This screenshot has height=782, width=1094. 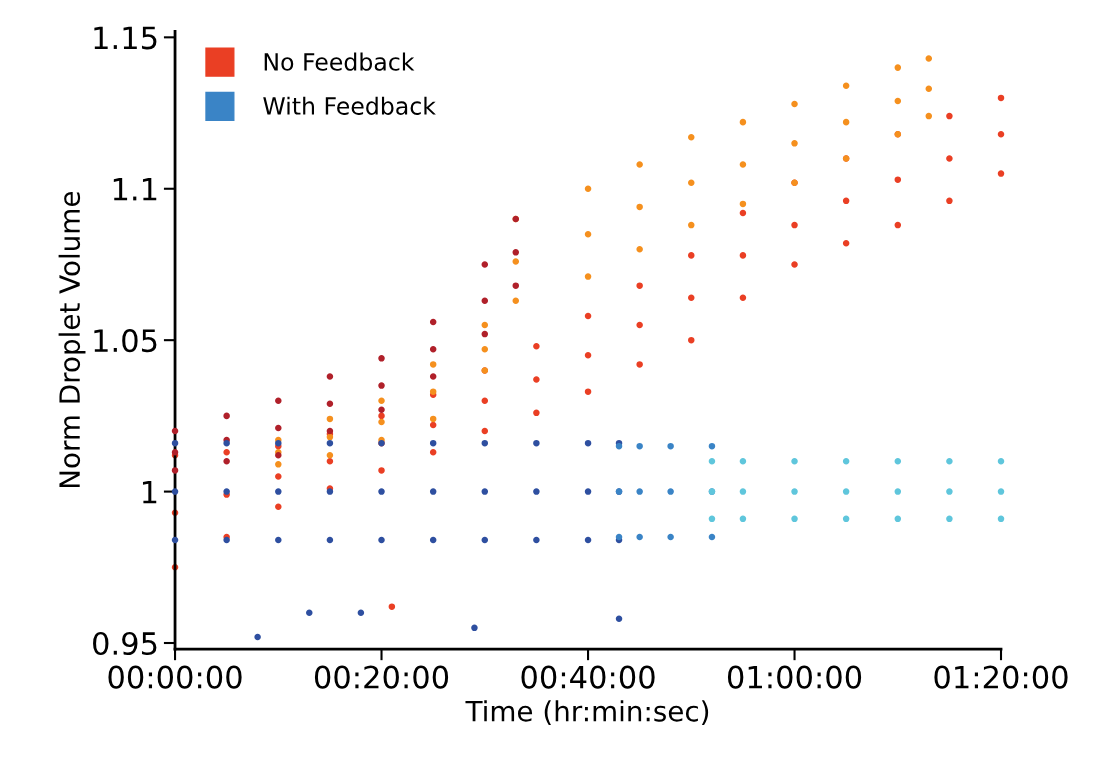 I want to click on y-axis-title: Norm Droplet Volume, so click(x=72, y=340).